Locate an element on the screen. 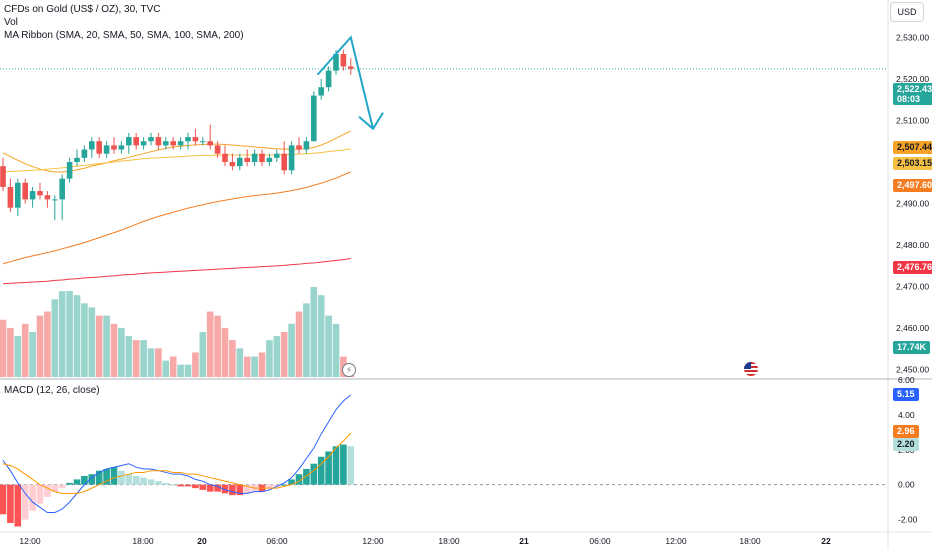 This screenshot has height=550, width=932. lightning-icon: ⚡ is located at coordinates (349, 370).